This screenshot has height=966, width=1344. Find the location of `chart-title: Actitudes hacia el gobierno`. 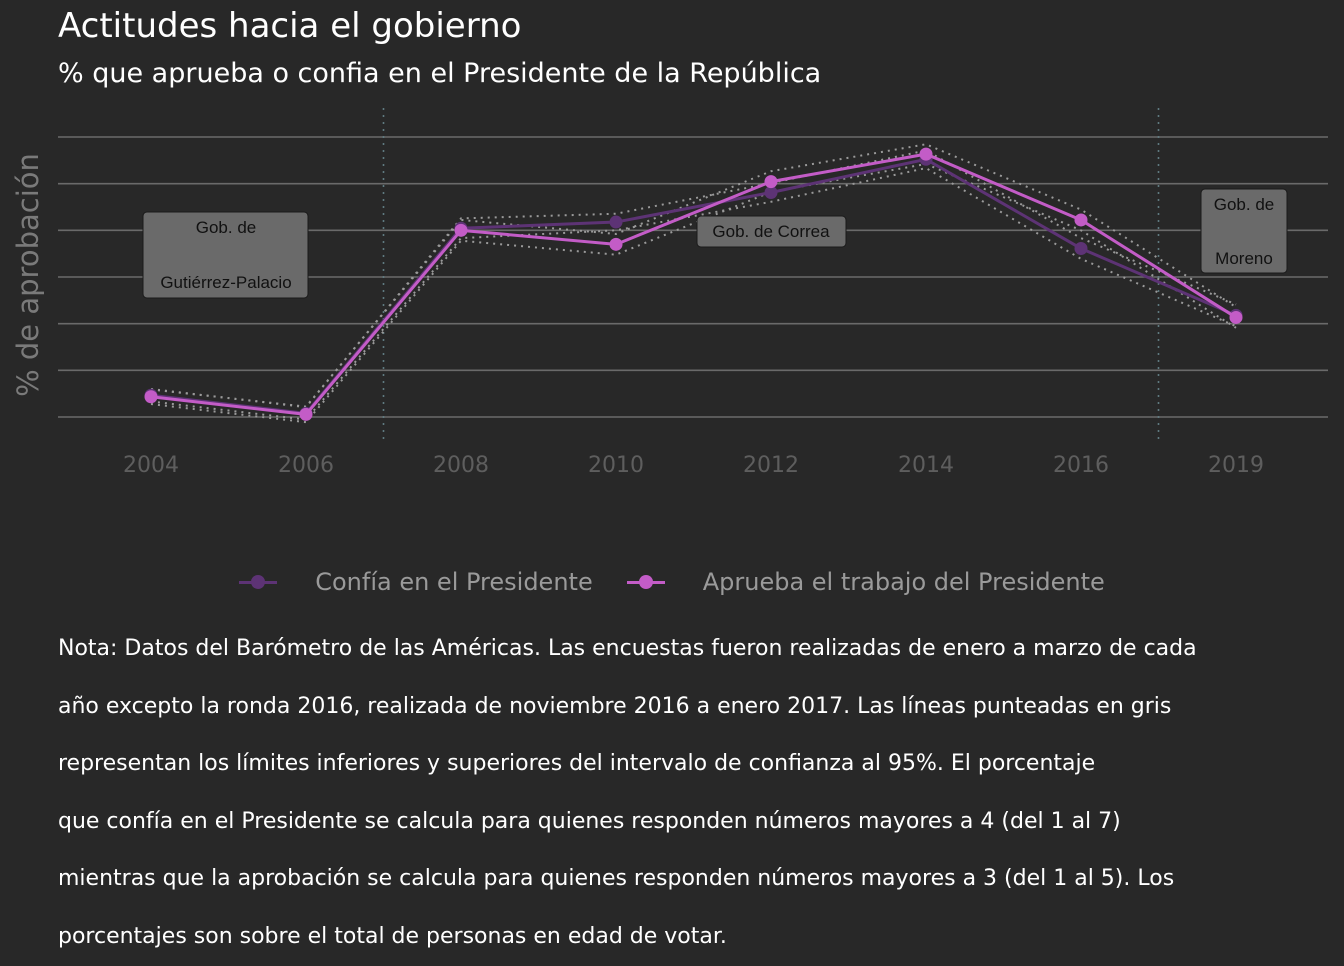

chart-title: Actitudes hacia el gobierno is located at coordinates (290, 26).